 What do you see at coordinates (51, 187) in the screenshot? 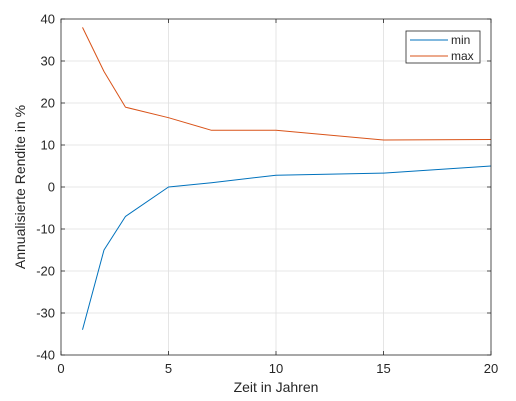
I see `y-tick-label: 0` at bounding box center [51, 187].